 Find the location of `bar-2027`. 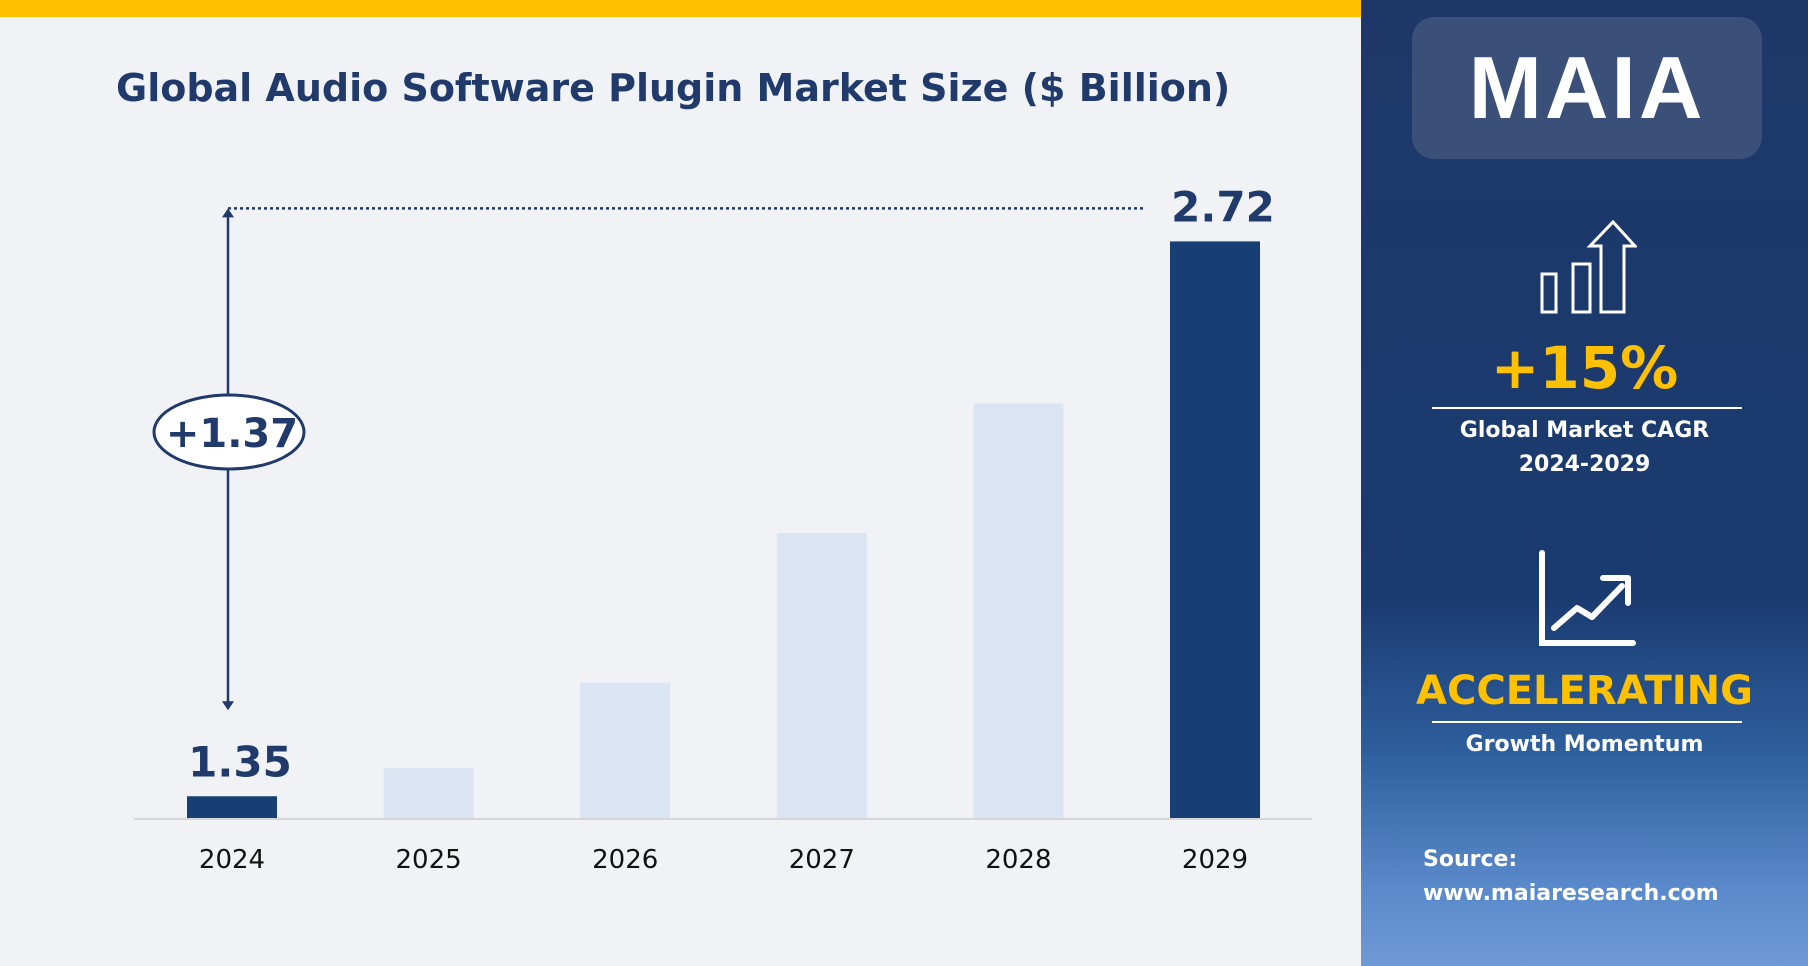

bar-2027 is located at coordinates (821, 675).